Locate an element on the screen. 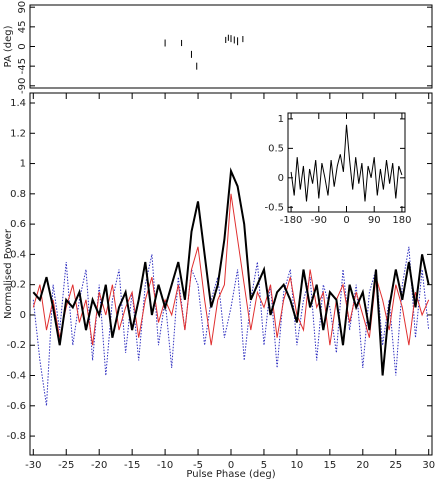  y-tick-label: -0.8 is located at coordinates (16, 436).